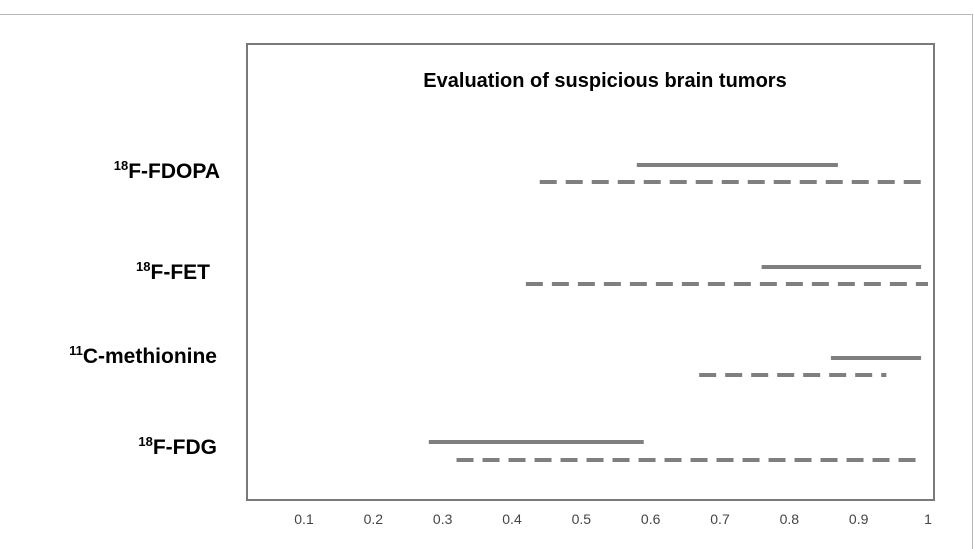 This screenshot has width=974, height=549. Describe the element at coordinates (720, 519) in the screenshot. I see `x-tick-label: 0.7` at that location.